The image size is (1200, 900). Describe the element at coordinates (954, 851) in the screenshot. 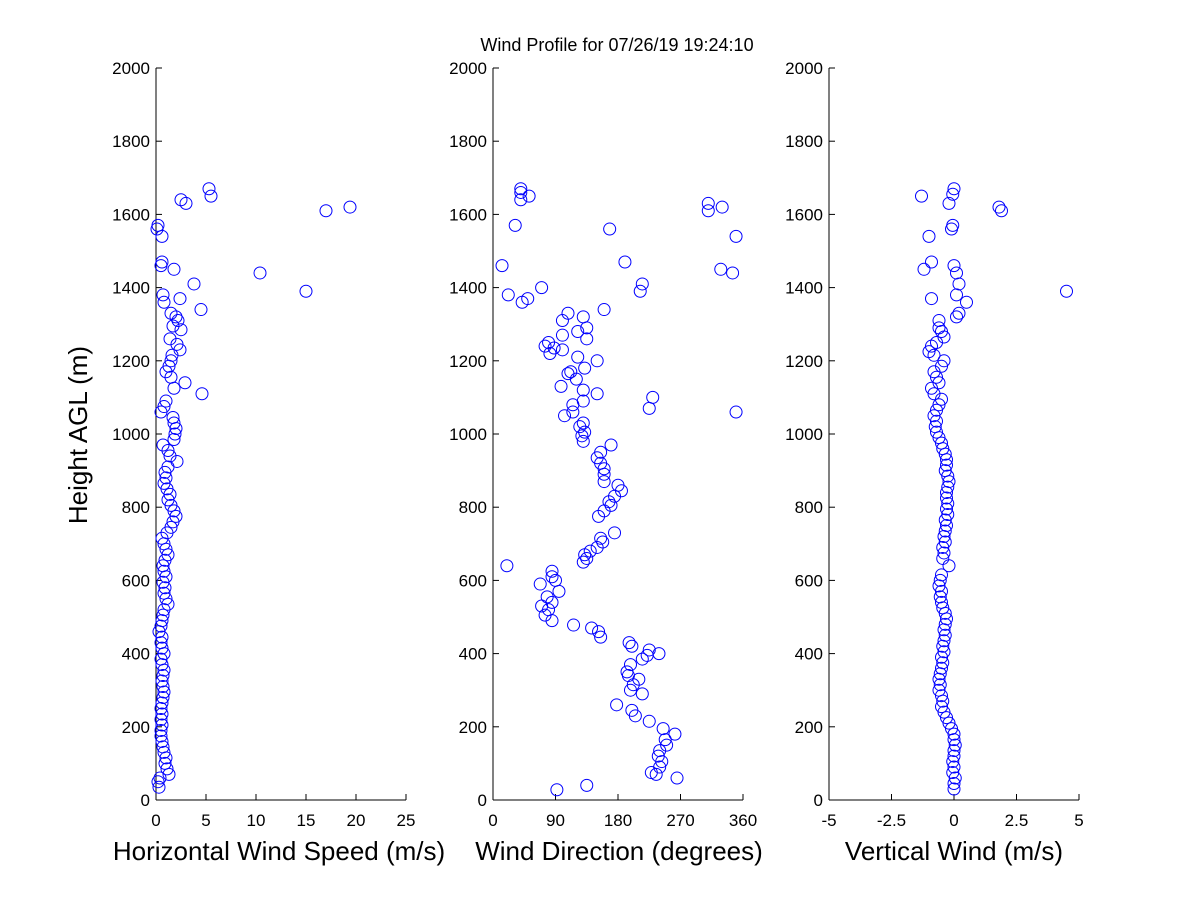

I see `x-axis-title-vertical-wind: Vertical Wind (m/s)` at that location.